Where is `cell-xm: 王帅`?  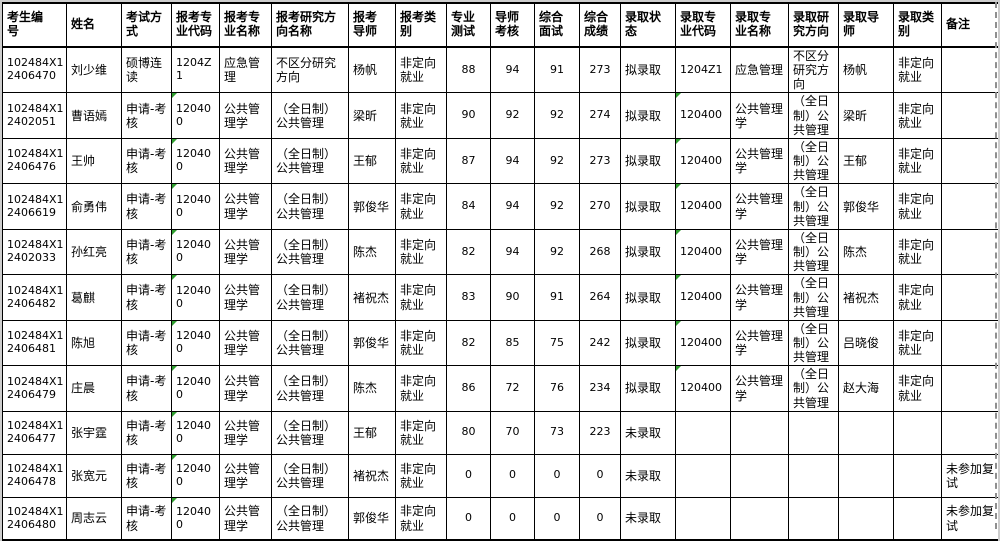 cell-xm: 王帅 is located at coordinates (94, 161).